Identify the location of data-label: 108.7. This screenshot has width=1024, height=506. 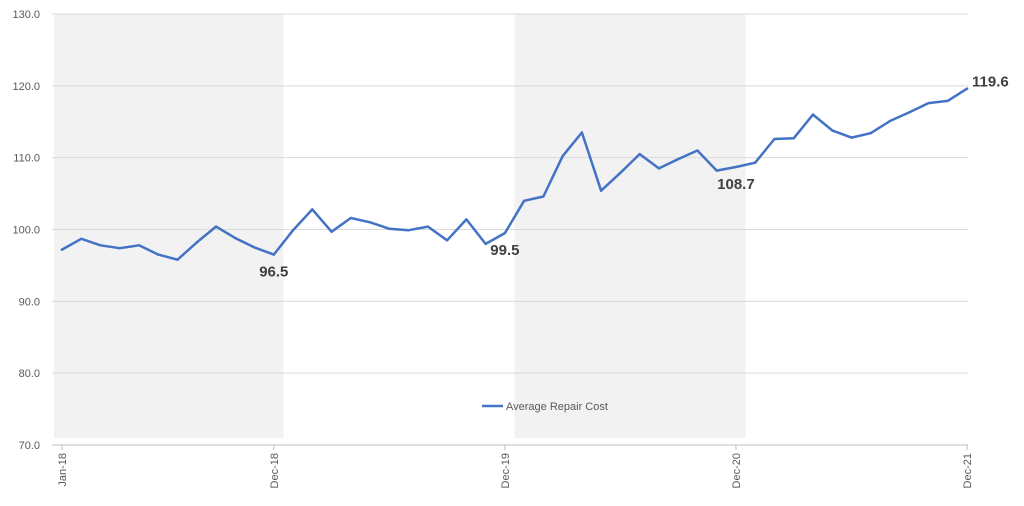
(736, 184).